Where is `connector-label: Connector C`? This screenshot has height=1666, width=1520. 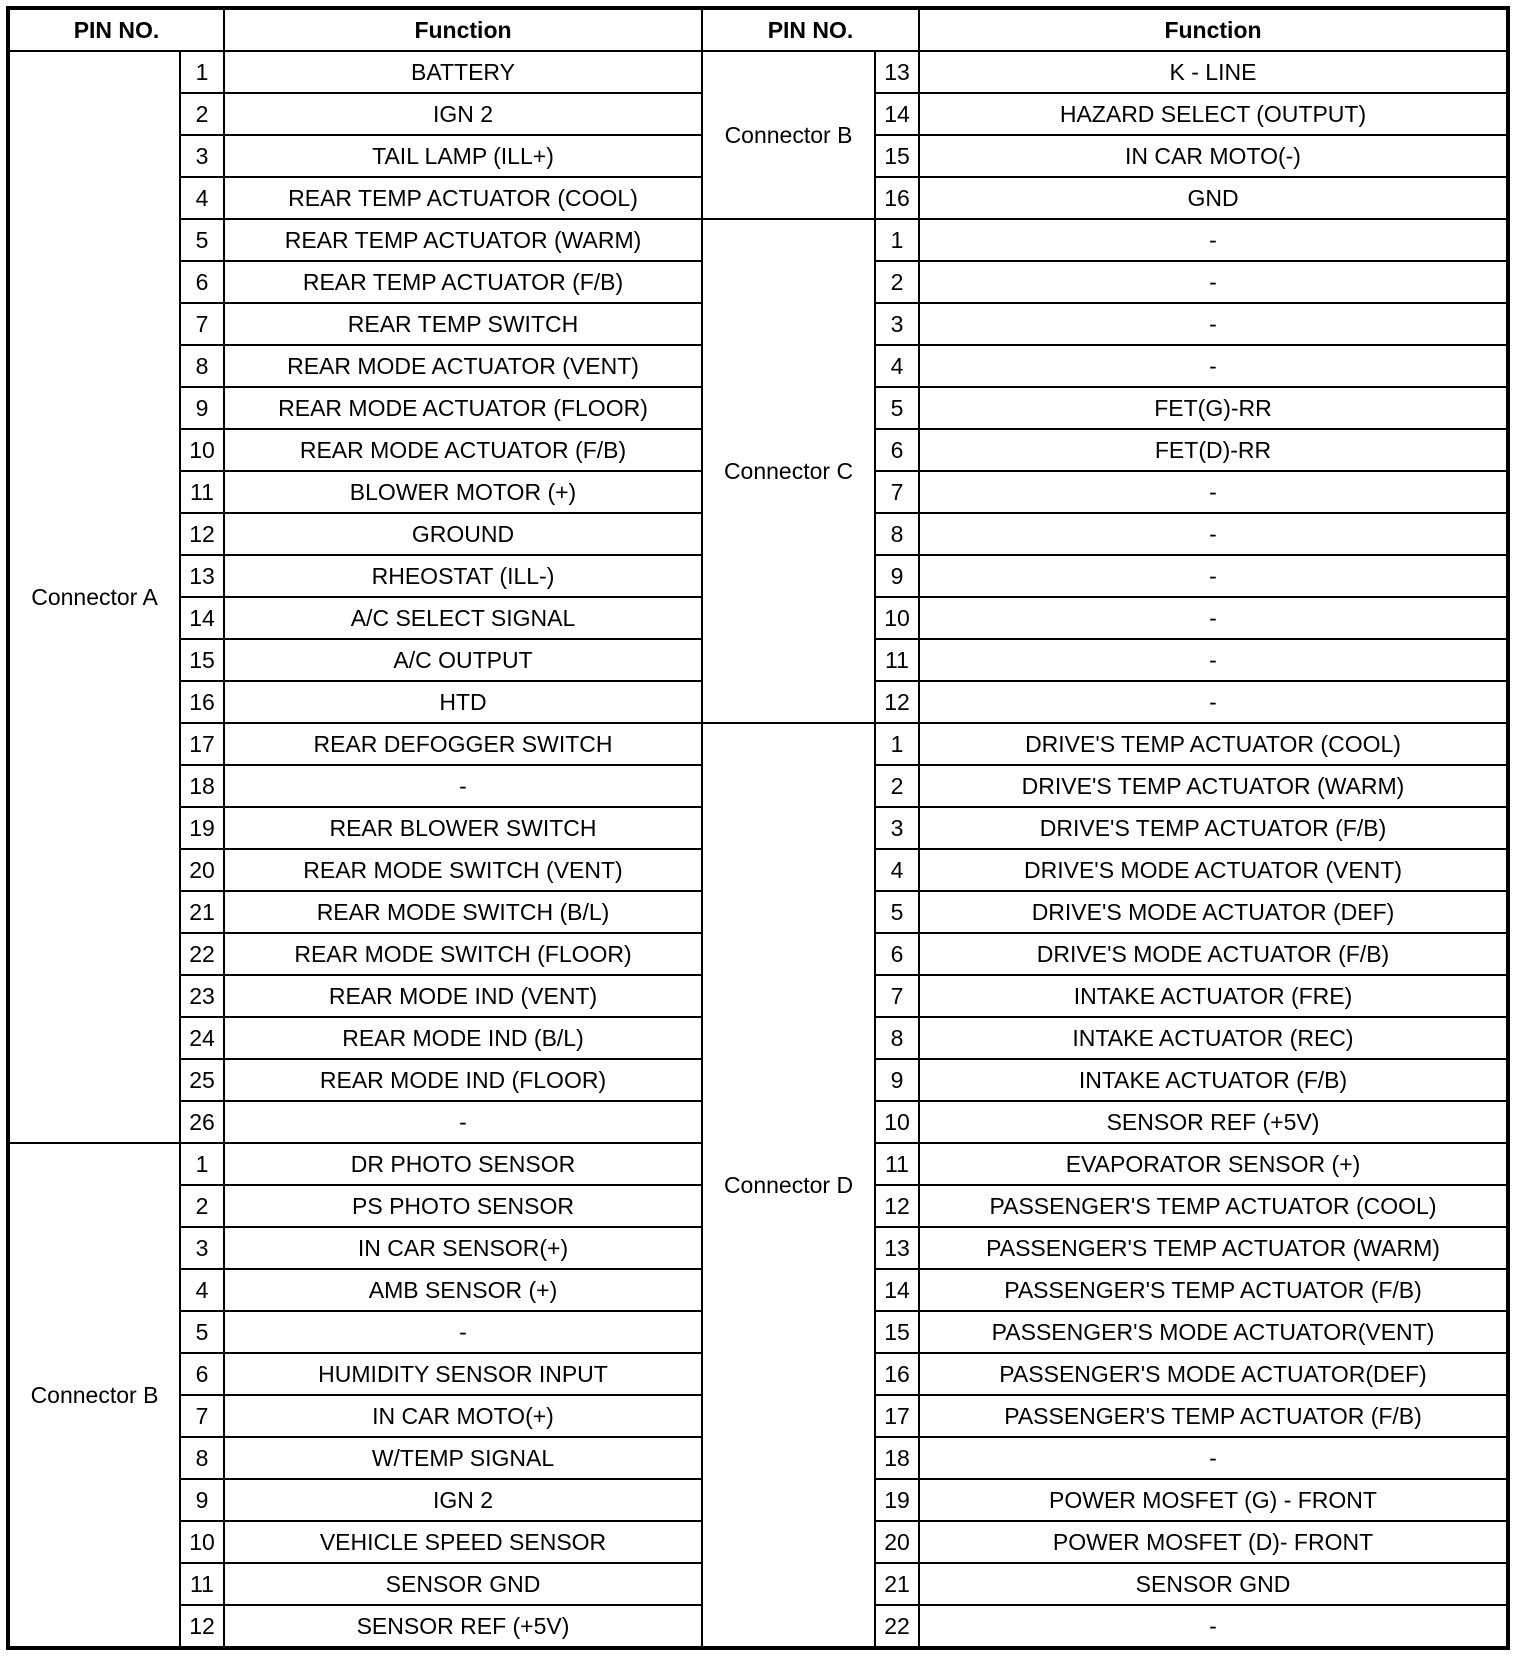
connector-label: Connector C is located at coordinates (788, 471).